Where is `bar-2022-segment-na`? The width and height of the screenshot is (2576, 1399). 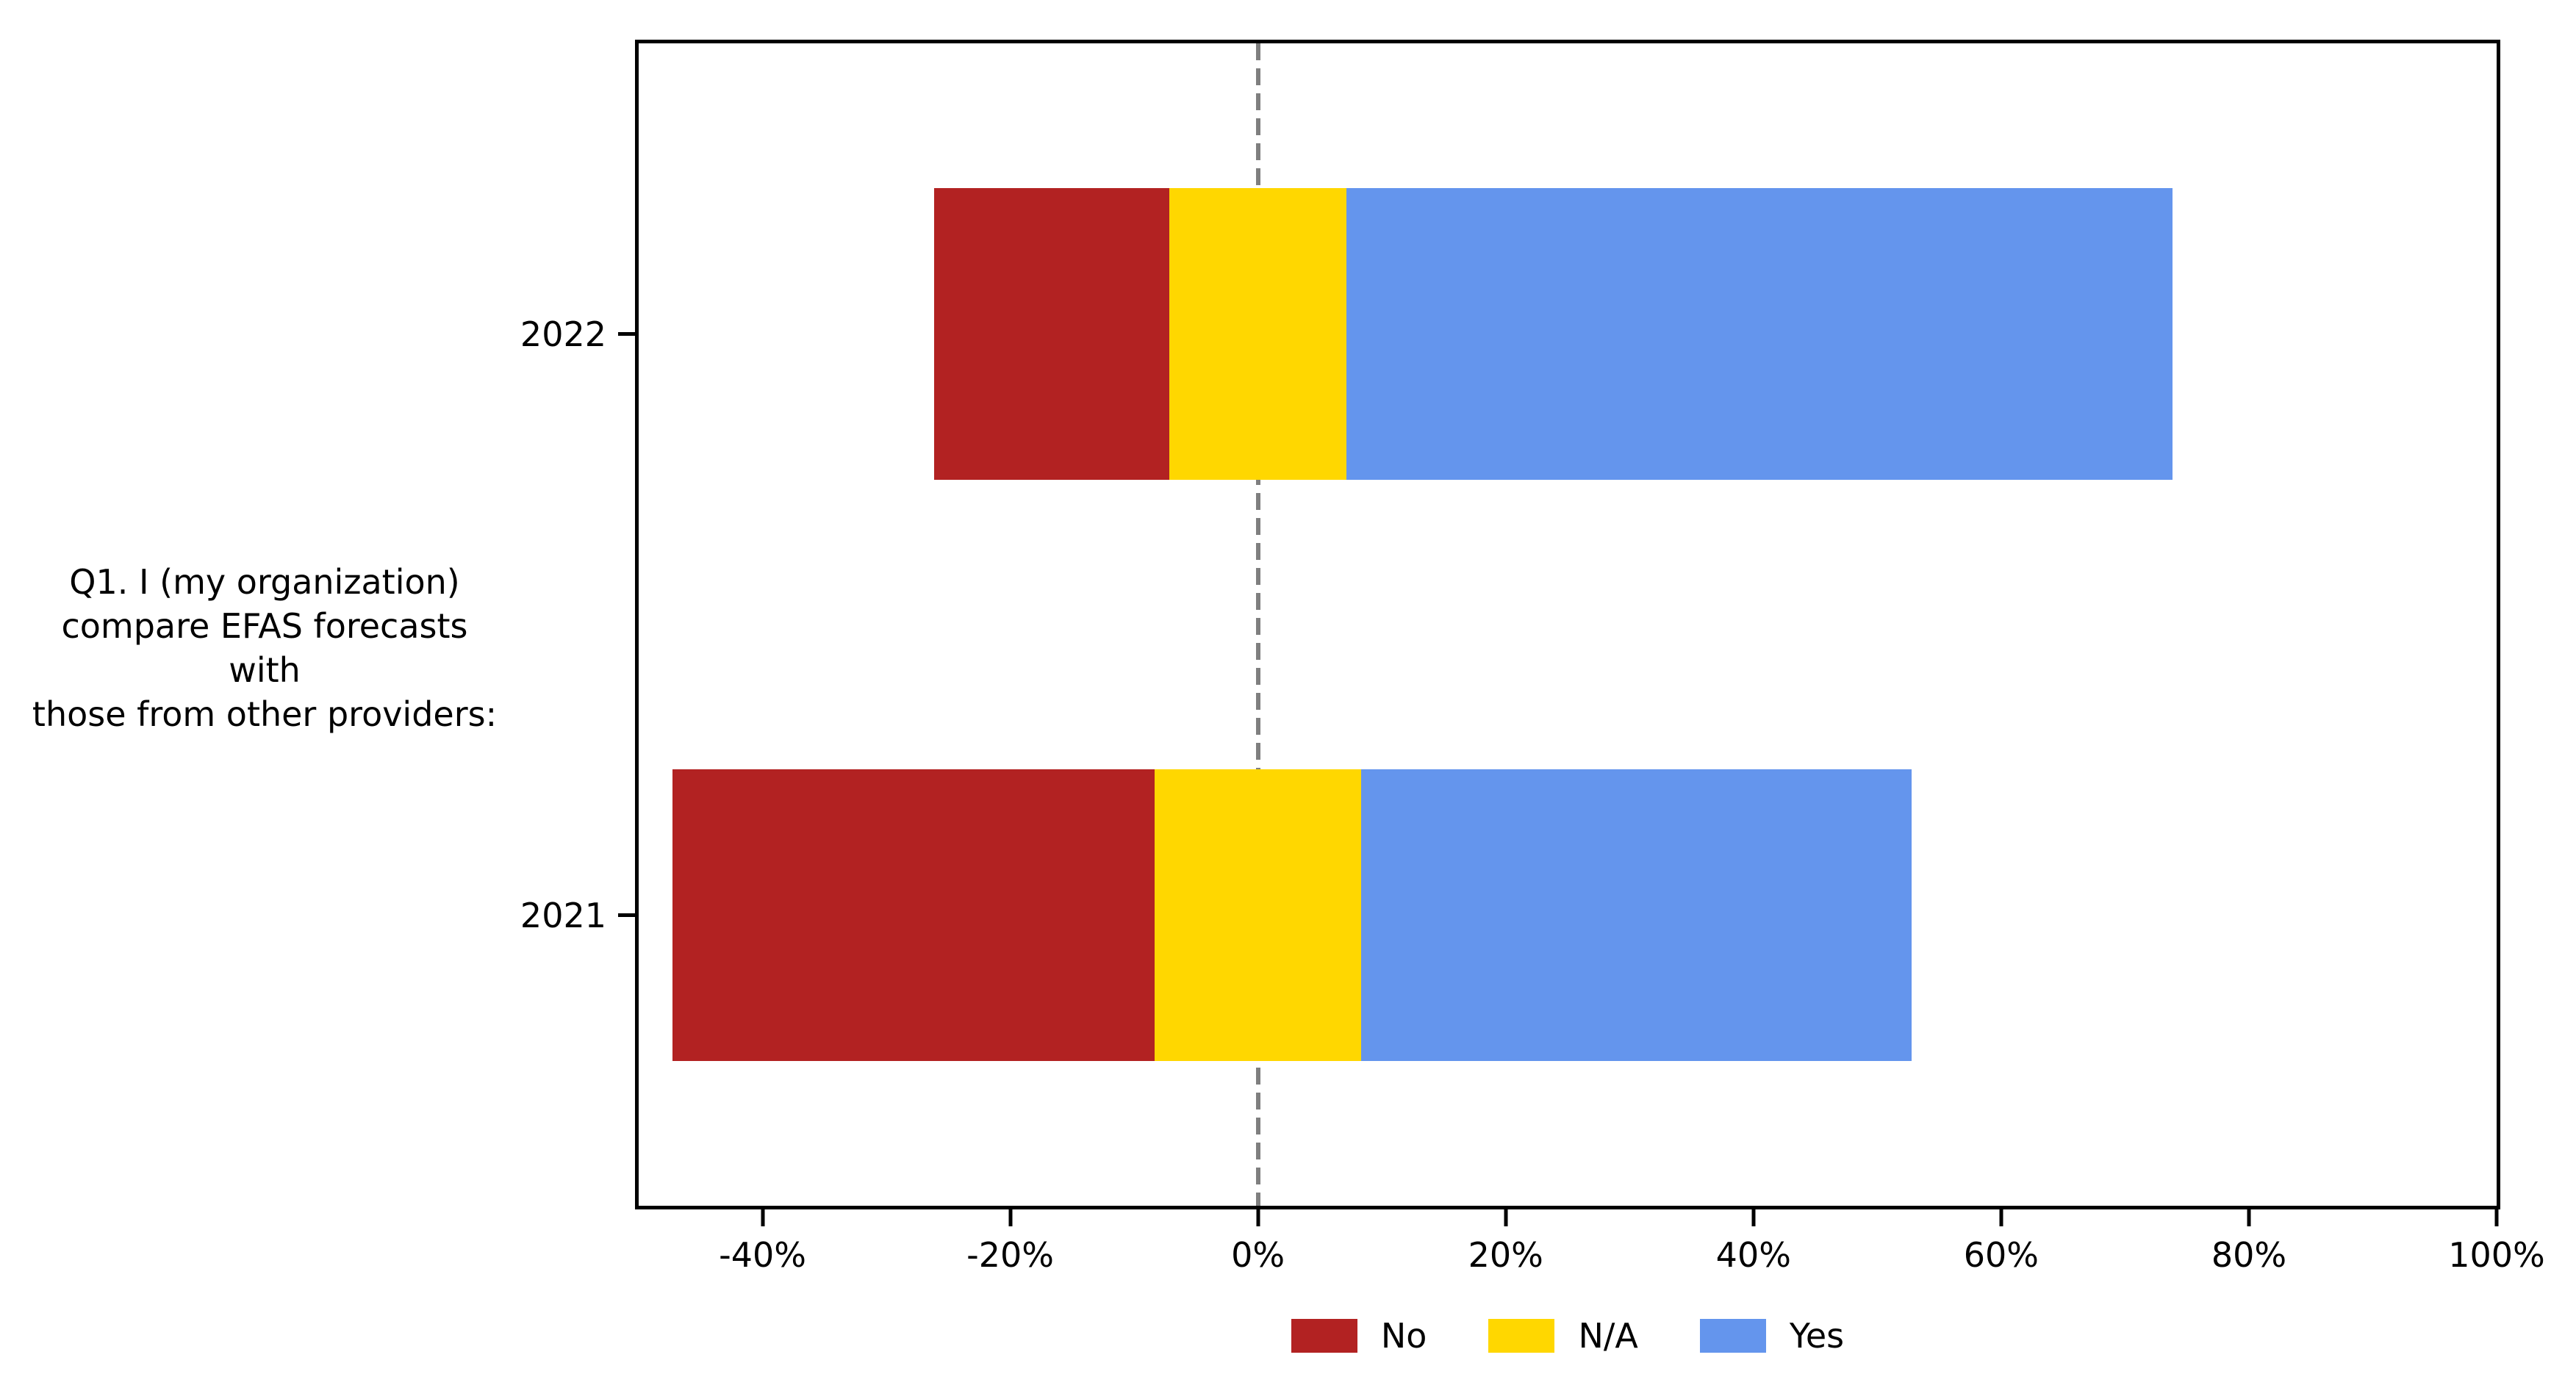
bar-2022-segment-na is located at coordinates (1258, 334).